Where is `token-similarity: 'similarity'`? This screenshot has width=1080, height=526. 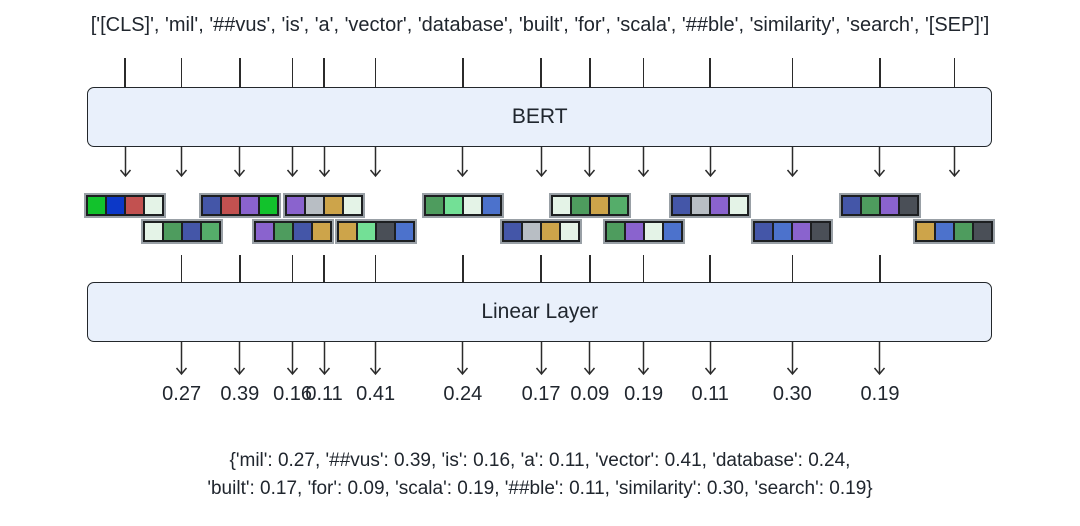 token-similarity: 'similarity' is located at coordinates (792, 25).